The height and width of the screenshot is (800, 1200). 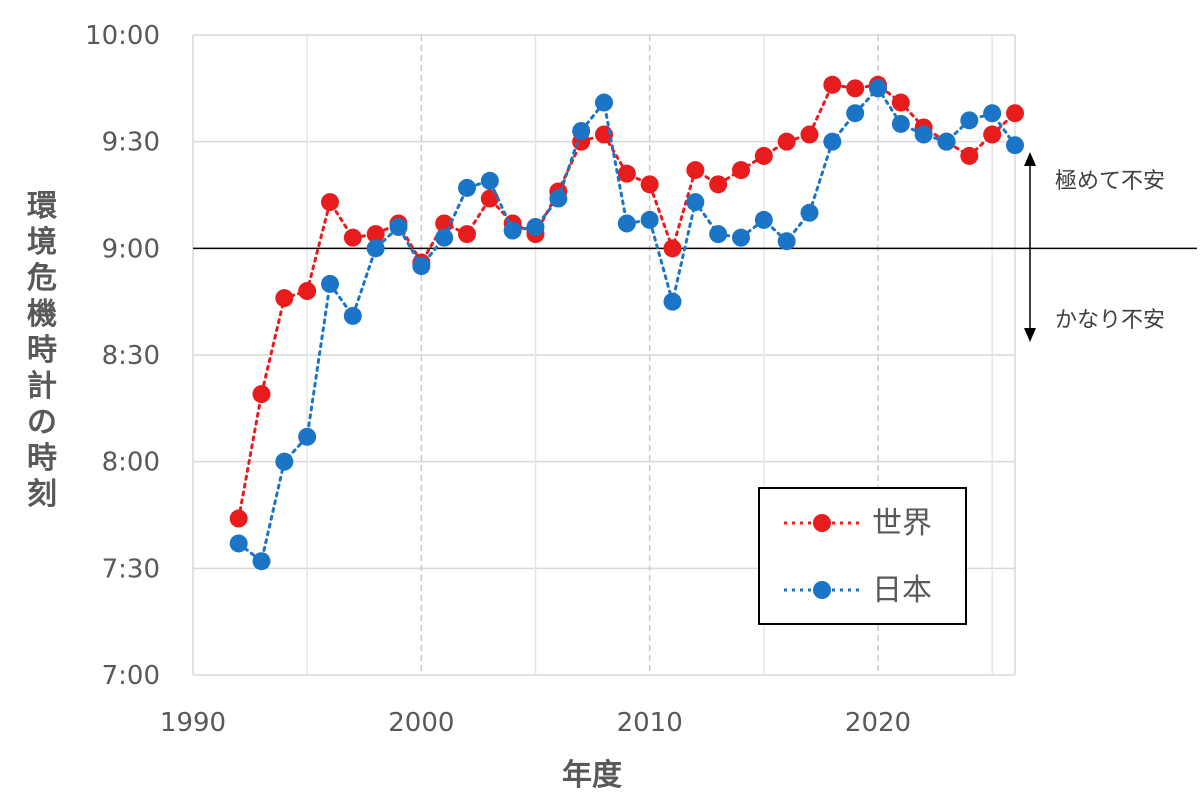 What do you see at coordinates (42, 386) in the screenshot?
I see `y-axis-label-char: 計` at bounding box center [42, 386].